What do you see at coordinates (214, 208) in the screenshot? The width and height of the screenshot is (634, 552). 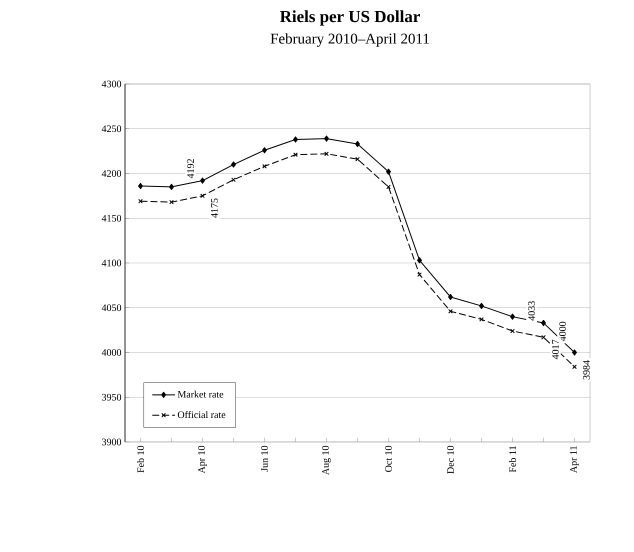 I see `data-label: 4175` at bounding box center [214, 208].